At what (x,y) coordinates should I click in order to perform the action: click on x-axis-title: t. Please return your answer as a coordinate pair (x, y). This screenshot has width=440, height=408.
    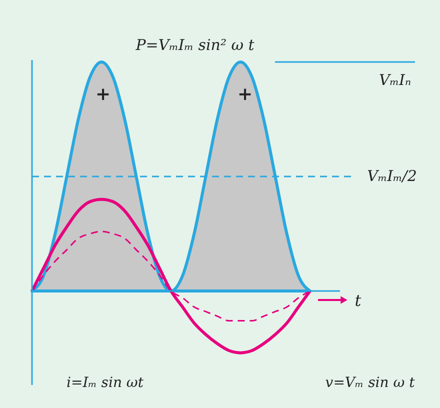
    Looking at the image, I should click on (358, 300).